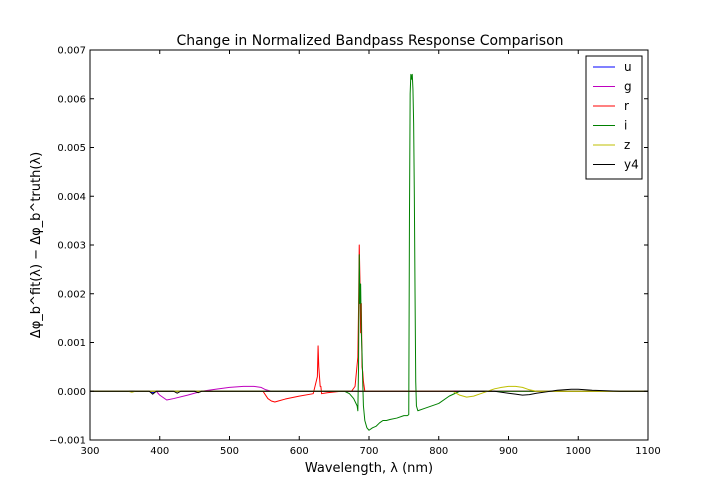  Describe the element at coordinates (89, 451) in the screenshot. I see `x-tick-label: 300` at that location.